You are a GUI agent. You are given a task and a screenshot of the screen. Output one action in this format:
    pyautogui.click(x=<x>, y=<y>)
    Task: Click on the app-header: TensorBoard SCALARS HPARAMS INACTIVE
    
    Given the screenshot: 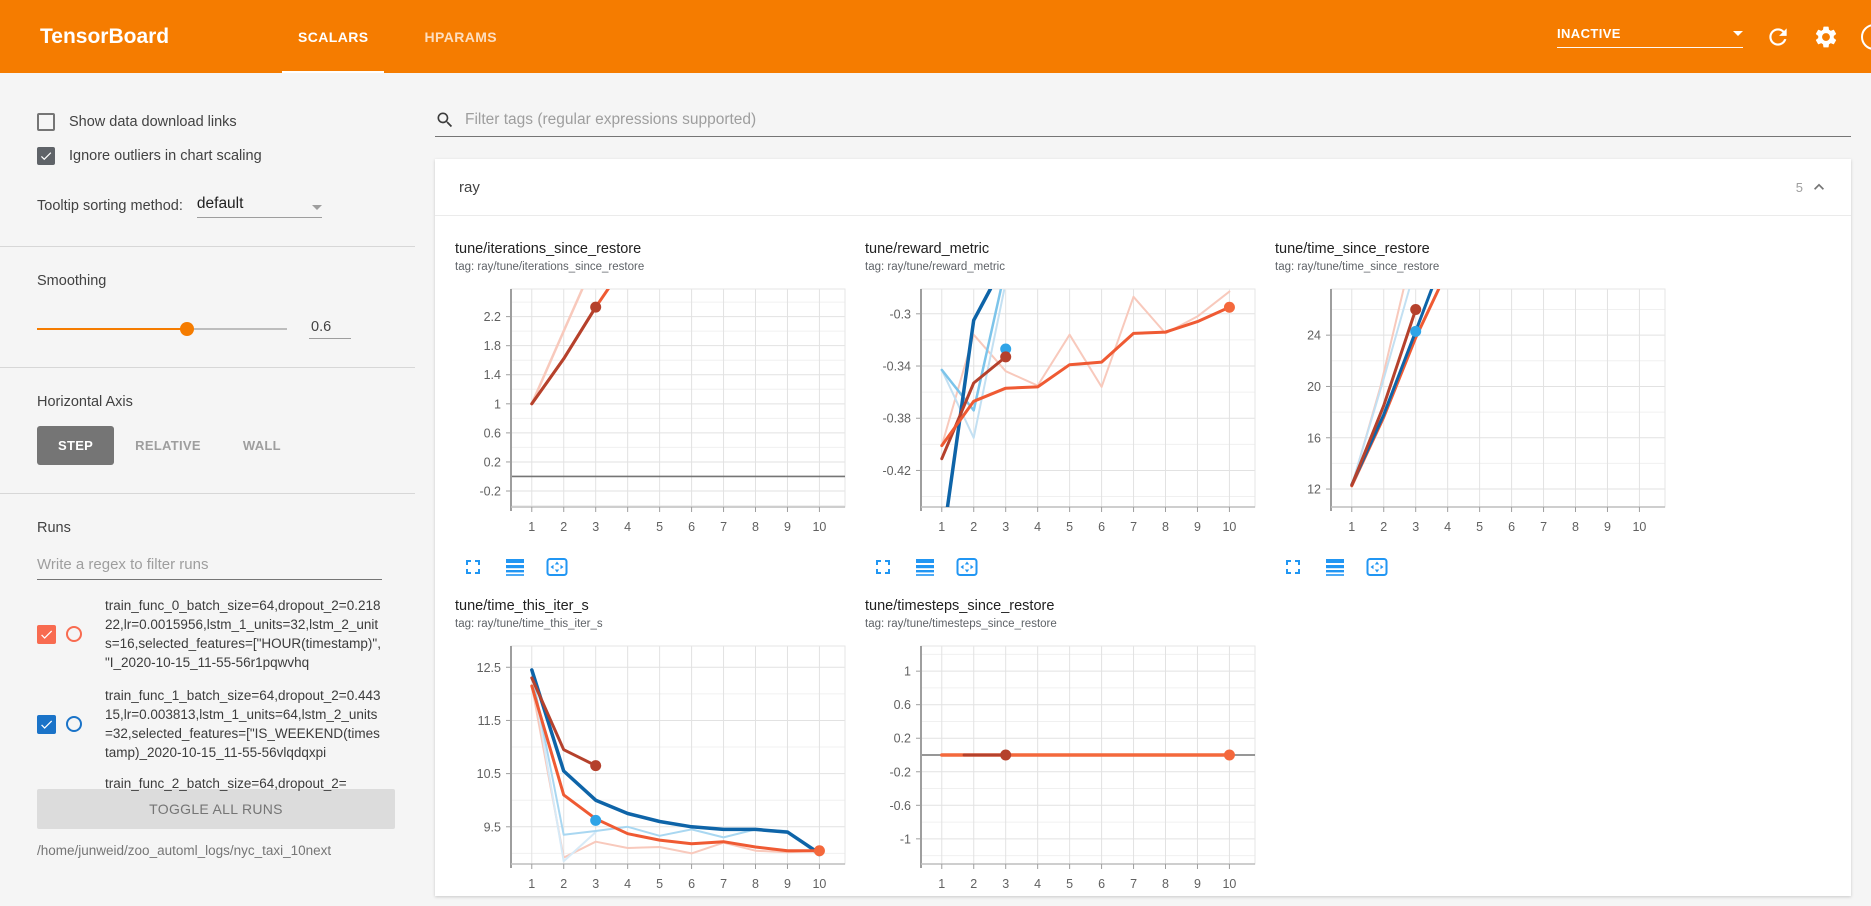 What is the action you would take?
    pyautogui.click(x=935, y=36)
    